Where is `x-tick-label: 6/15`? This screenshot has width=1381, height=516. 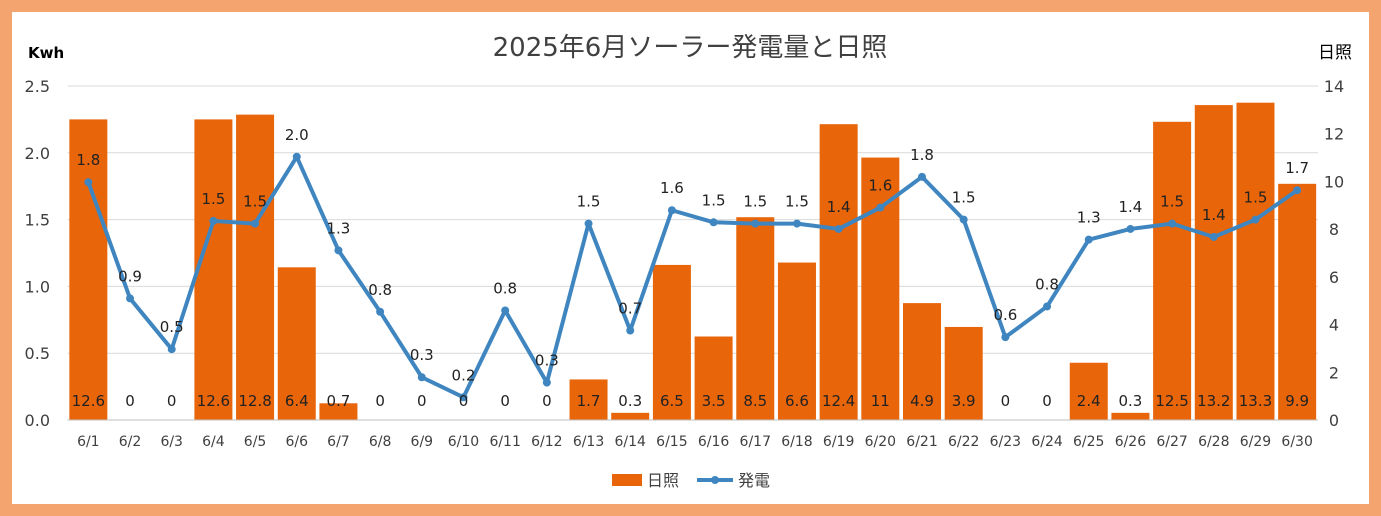
x-tick-label: 6/15 is located at coordinates (671, 442).